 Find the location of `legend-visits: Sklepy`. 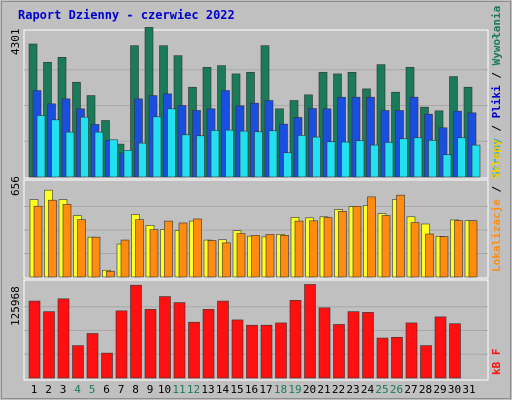

legend-visits: Sklepy is located at coordinates (496, 159).